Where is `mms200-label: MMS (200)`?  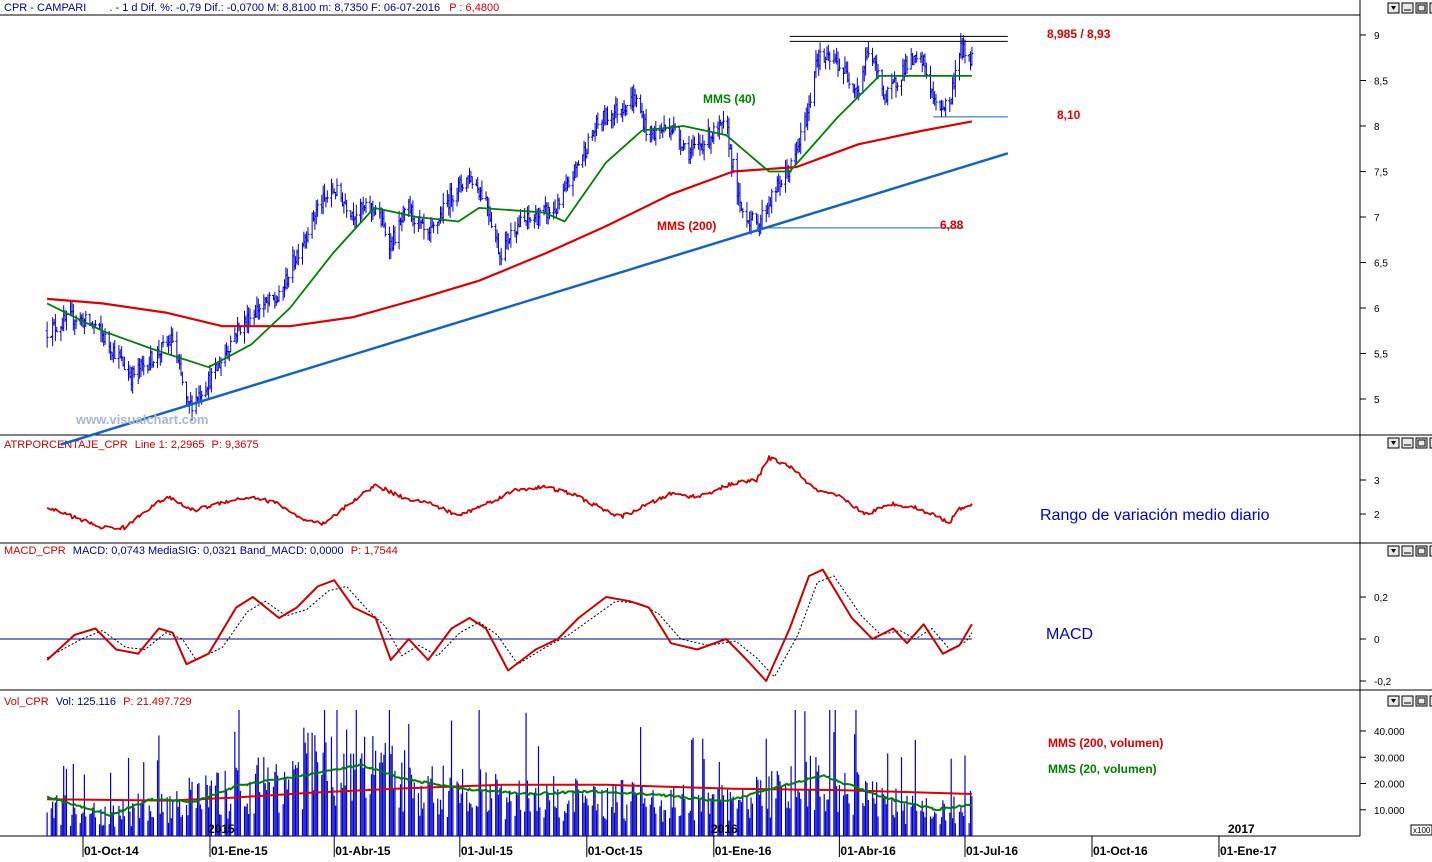
mms200-label: MMS (200) is located at coordinates (686, 226).